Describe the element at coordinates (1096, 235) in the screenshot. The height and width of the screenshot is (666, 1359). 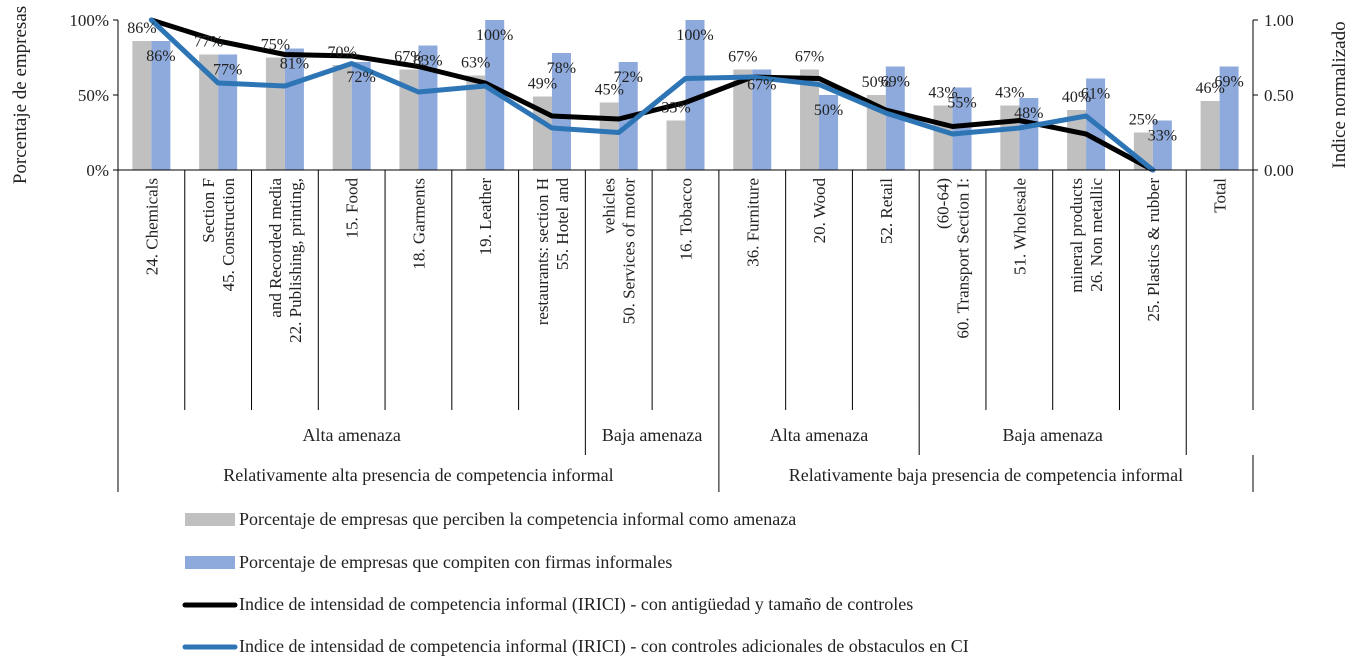
I see `category-label: 26. Non metallic` at that location.